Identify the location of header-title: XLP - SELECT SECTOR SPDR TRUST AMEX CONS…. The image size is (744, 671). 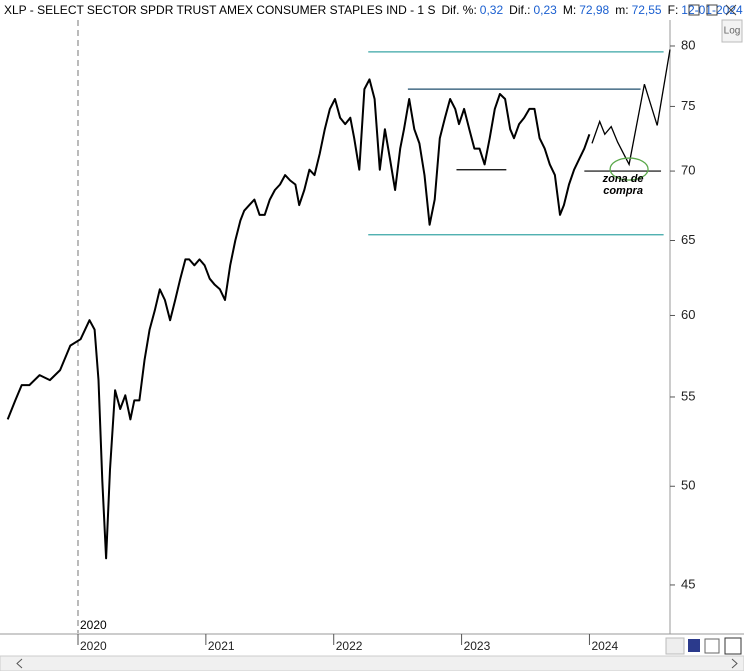
(219, 10).